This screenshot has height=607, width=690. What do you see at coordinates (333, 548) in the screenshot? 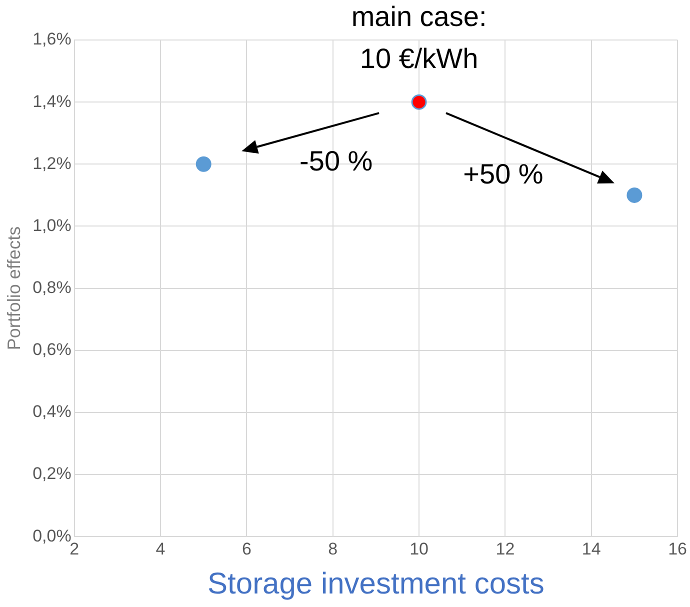
I see `x-tick-label: 8` at bounding box center [333, 548].